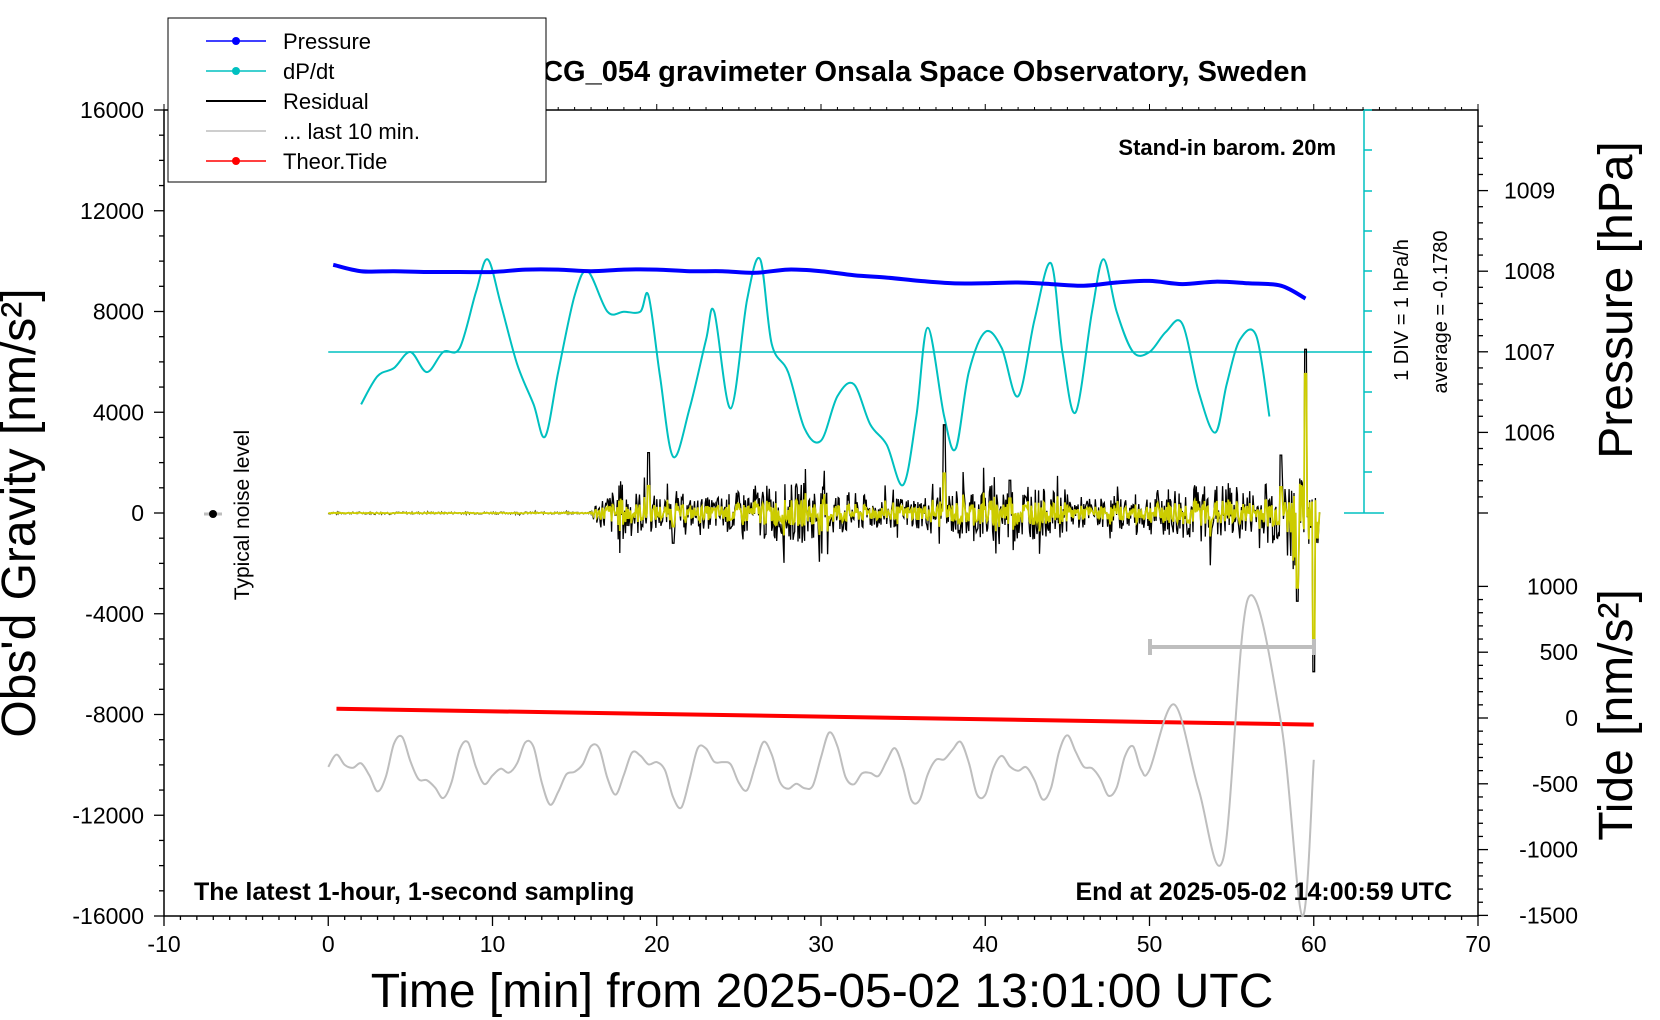 The width and height of the screenshot is (1660, 1020). I want to click on latest-sampling-note: The latest 1-hour, 1-second sampling, so click(414, 892).